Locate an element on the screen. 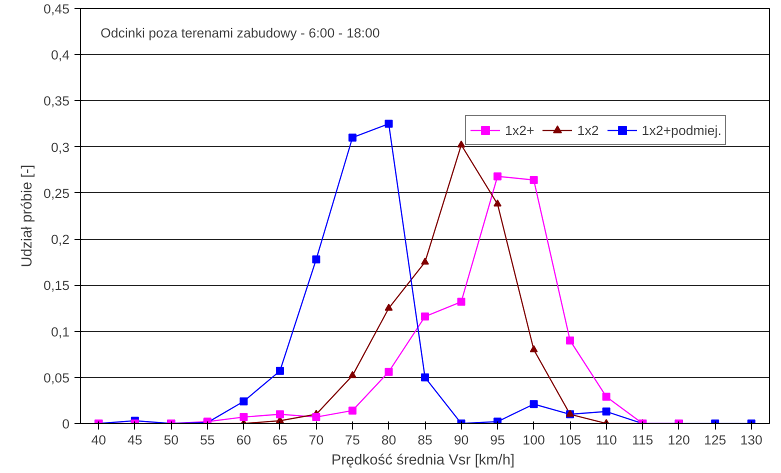  x-tick-label: 75 is located at coordinates (352, 440).